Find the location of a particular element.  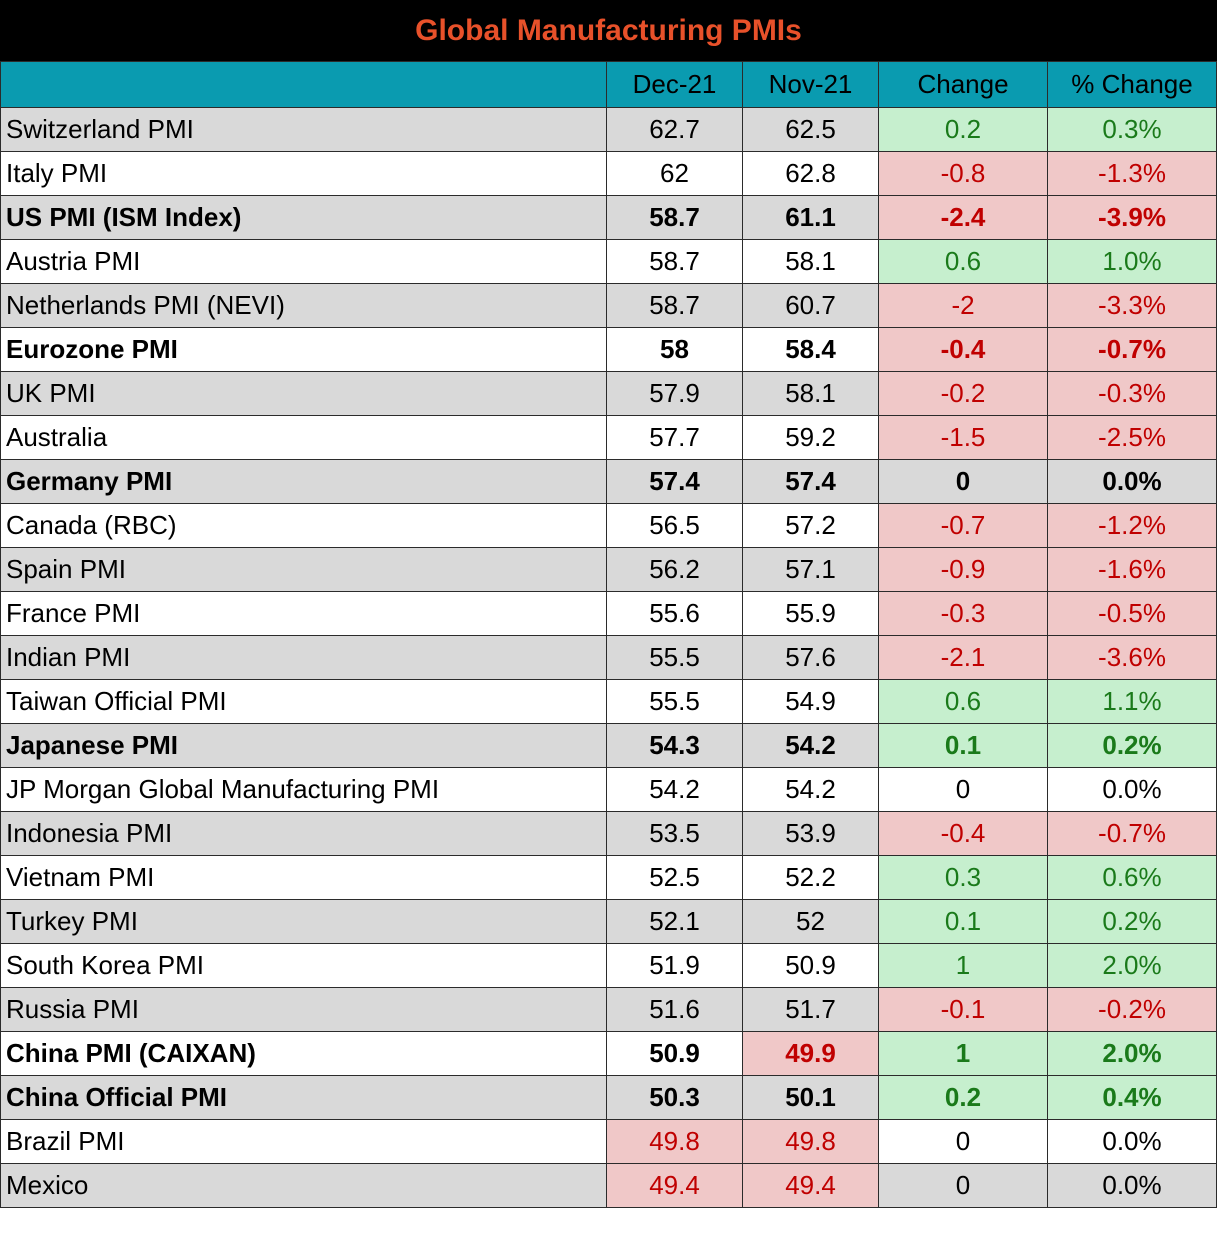

change-value-cell: -1.5 is located at coordinates (963, 437).